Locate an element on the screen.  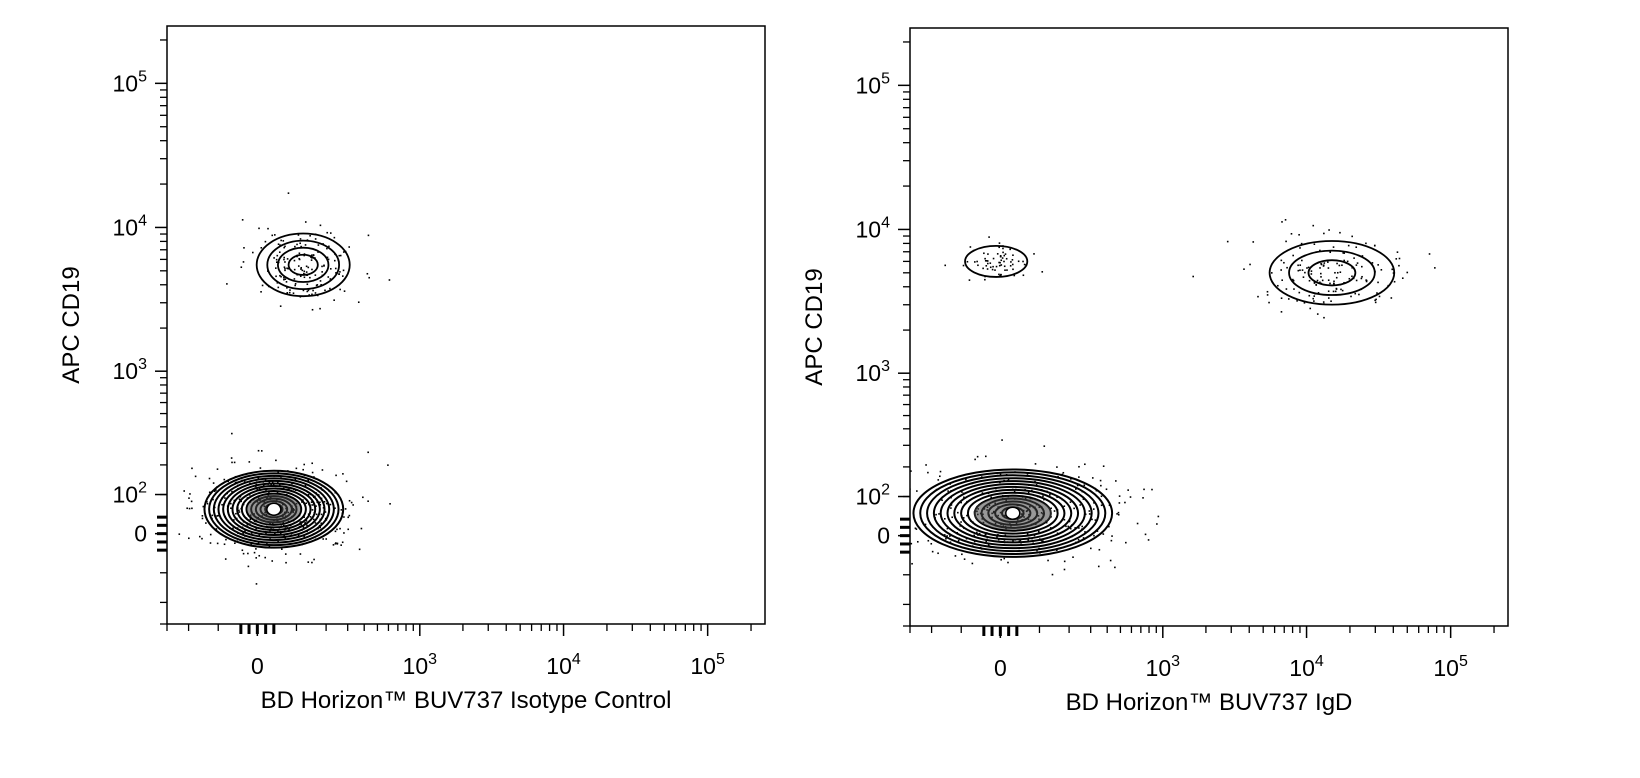
y-tick-label: 10⁴ is located at coordinates (130, 226).